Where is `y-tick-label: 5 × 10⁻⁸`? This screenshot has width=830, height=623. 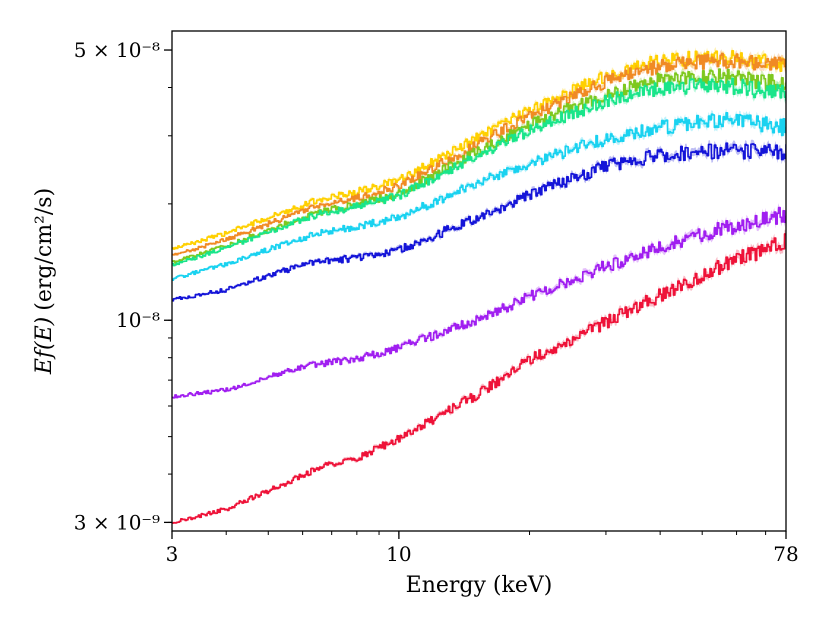 y-tick-label: 5 × 10⁻⁸ is located at coordinates (117, 50).